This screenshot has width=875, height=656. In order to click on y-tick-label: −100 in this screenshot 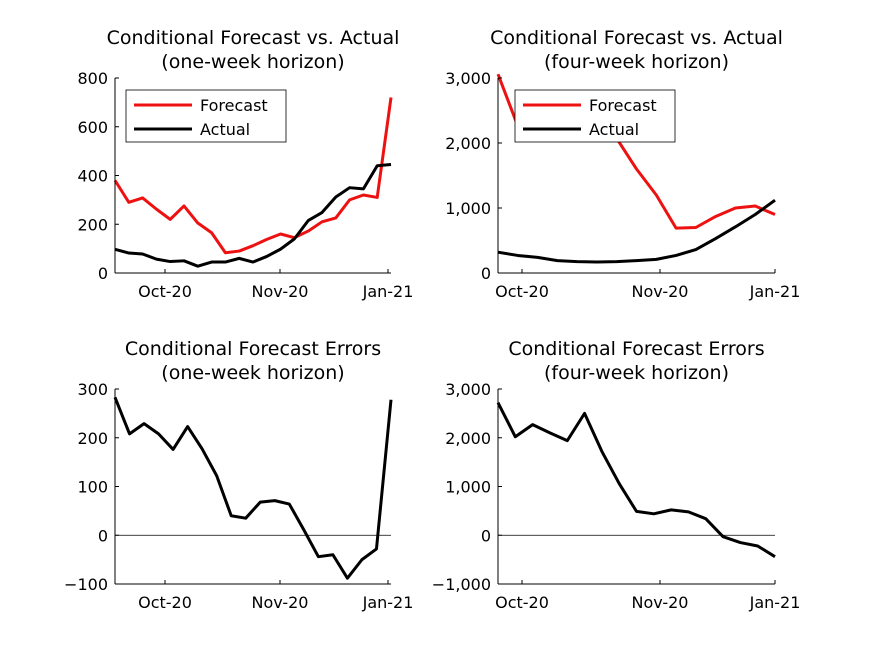, I will do `click(86, 584)`.